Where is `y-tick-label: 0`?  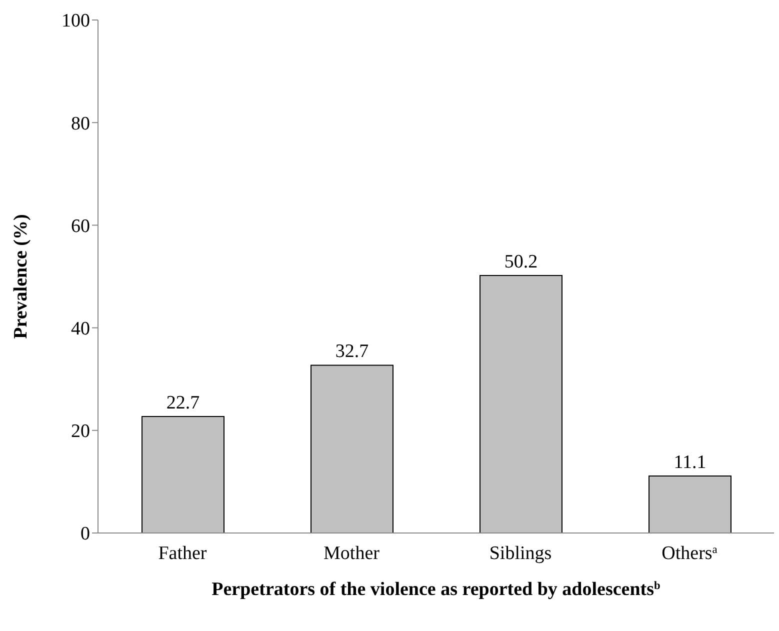
y-tick-label: 0 is located at coordinates (85, 534).